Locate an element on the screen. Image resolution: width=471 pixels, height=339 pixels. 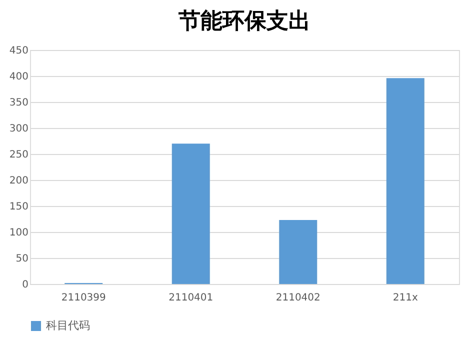
x-tick-label: 2110401 is located at coordinates (191, 298).